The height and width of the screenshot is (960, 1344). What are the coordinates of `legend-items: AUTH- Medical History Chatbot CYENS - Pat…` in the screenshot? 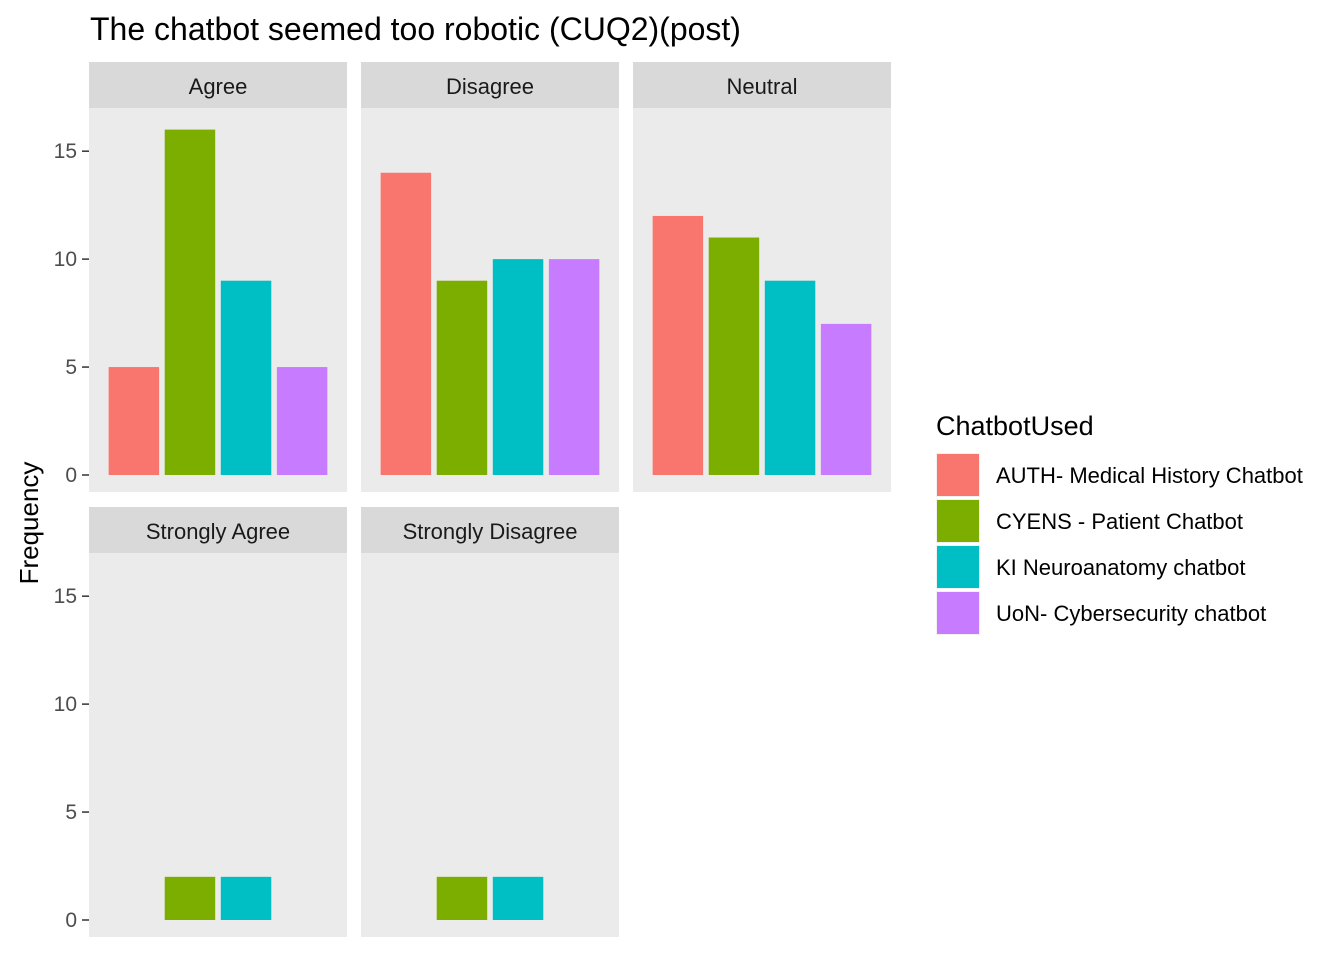 It's located at (1119, 544).